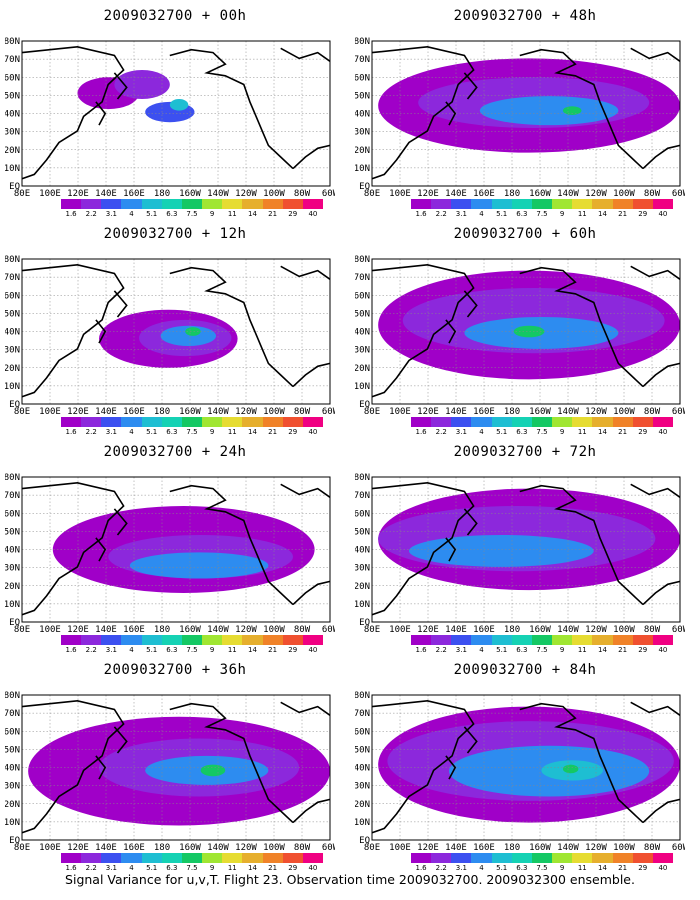 The width and height of the screenshot is (700, 900). Describe the element at coordinates (372, 410) in the screenshot. I see `x-tick-label: 80E` at that location.